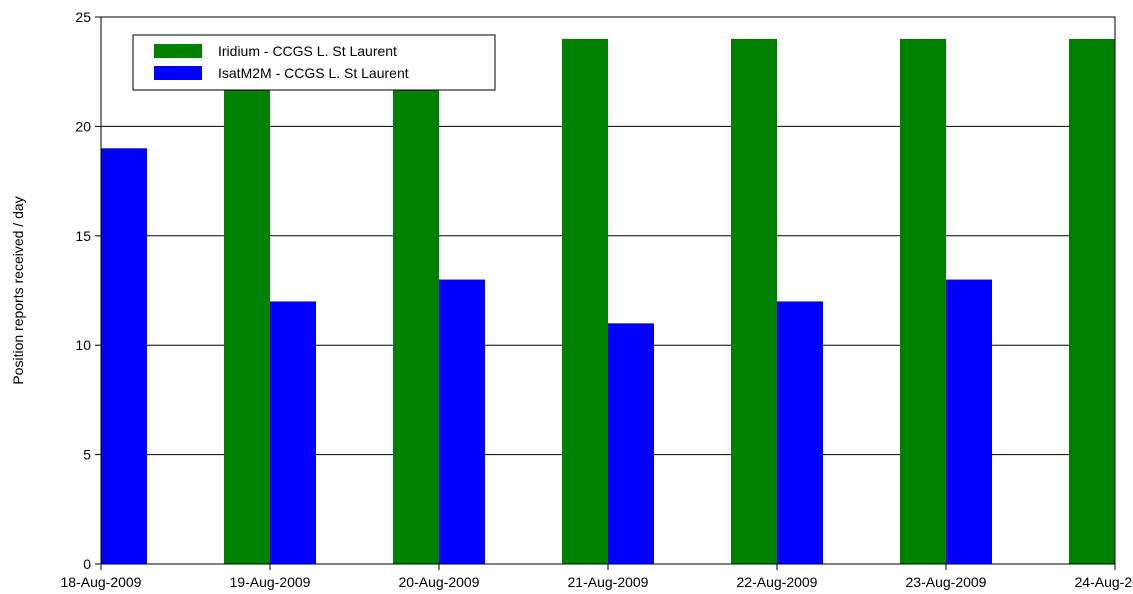 This screenshot has width=1133, height=594. Describe the element at coordinates (946, 582) in the screenshot. I see `x-tick-label: 23-Aug-2009` at that location.